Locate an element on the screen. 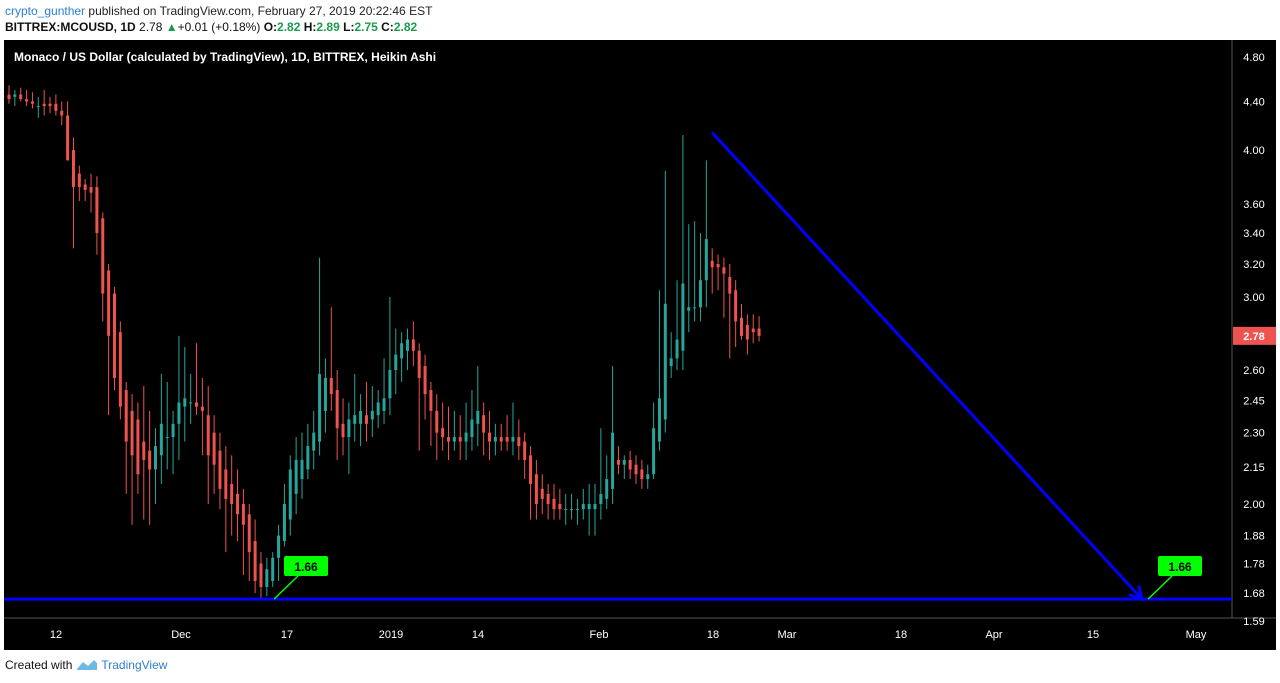 The height and width of the screenshot is (683, 1280). last-price: 2.78 is located at coordinates (151, 27).